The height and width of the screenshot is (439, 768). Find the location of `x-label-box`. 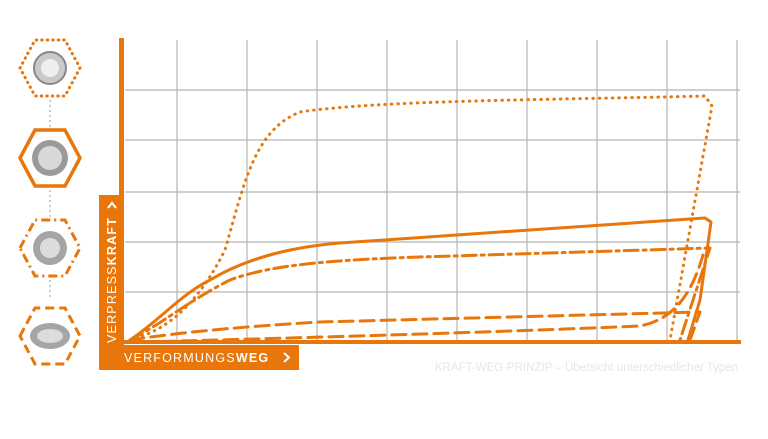

x-label-box is located at coordinates (199, 357).